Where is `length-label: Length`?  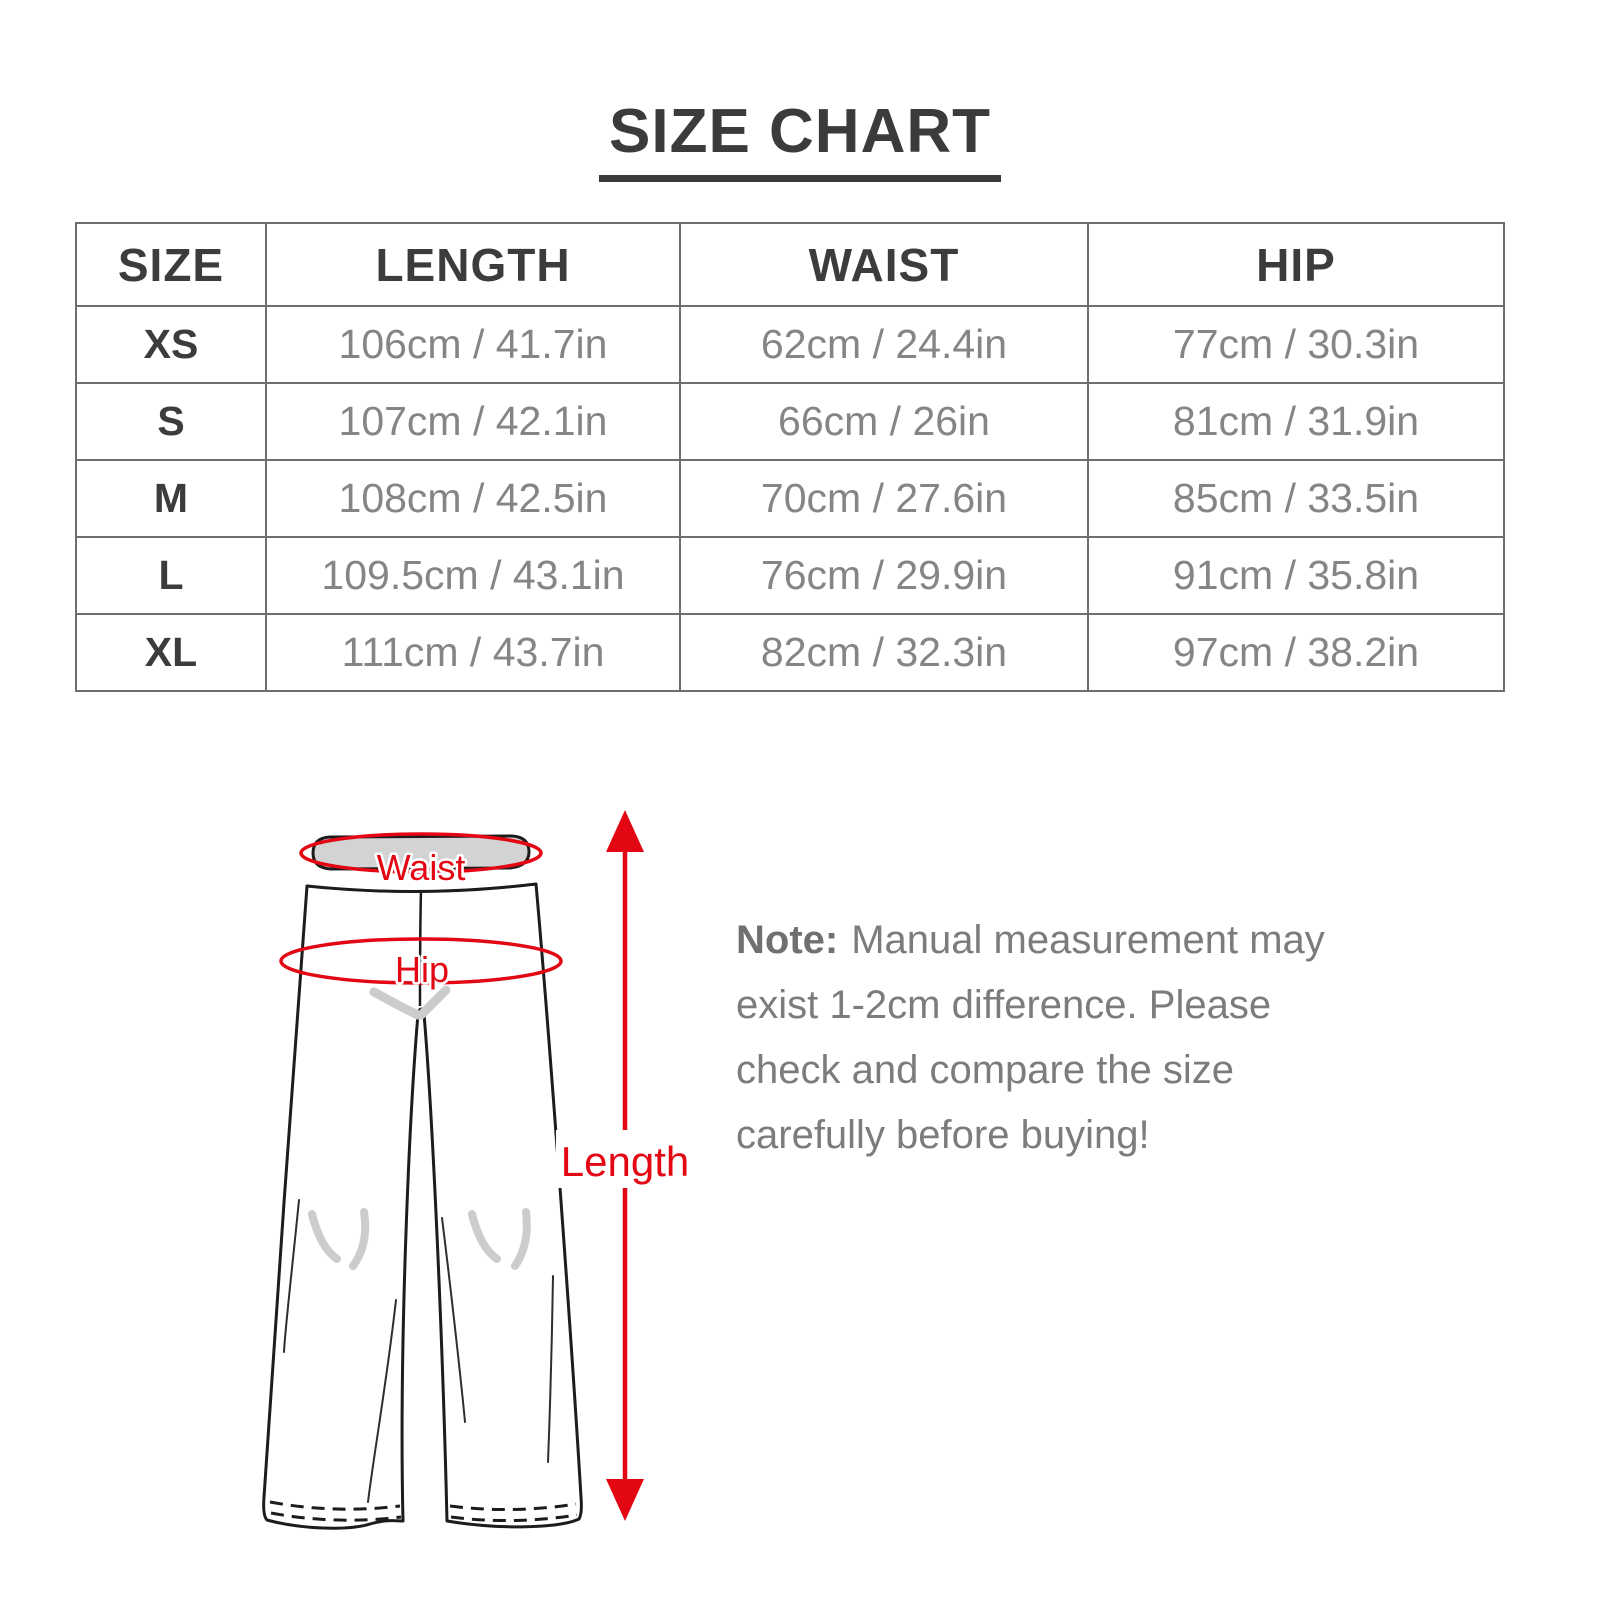
length-label: Length is located at coordinates (625, 1161).